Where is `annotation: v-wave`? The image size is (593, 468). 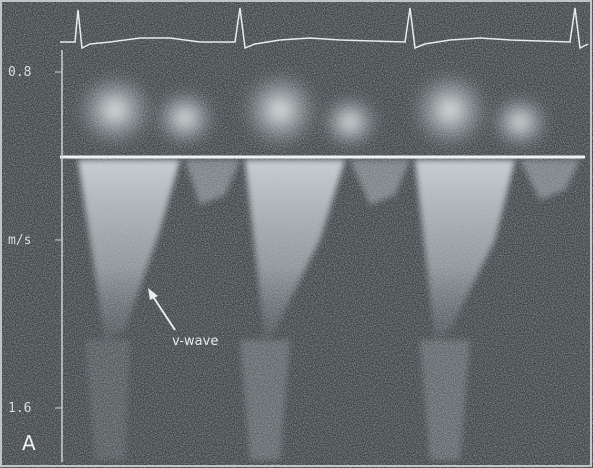
annotation: v-wave is located at coordinates (195, 341).